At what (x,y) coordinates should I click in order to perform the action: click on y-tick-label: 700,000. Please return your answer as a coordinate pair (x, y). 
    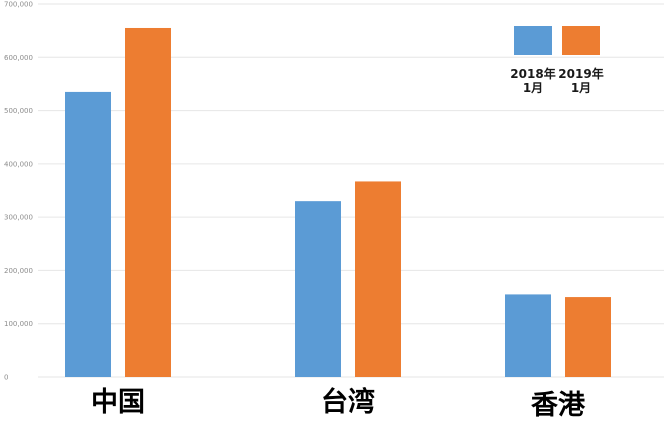
    Looking at the image, I should click on (18, 5).